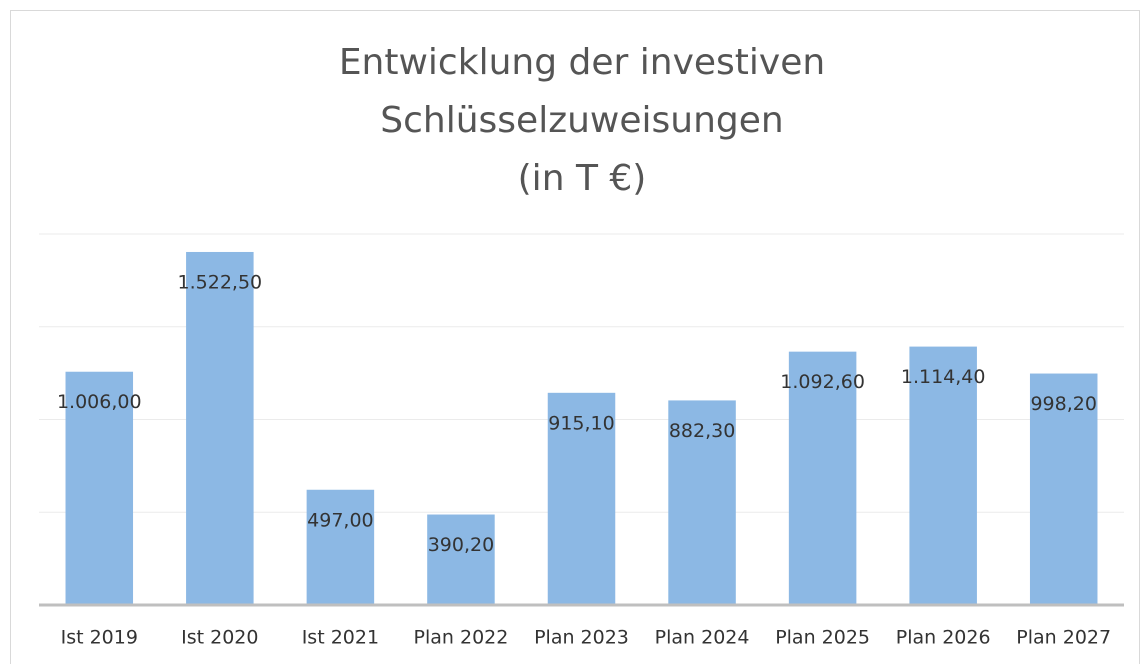 This screenshot has height=664, width=1140. I want to click on chart-title: (in T €), so click(582, 178).